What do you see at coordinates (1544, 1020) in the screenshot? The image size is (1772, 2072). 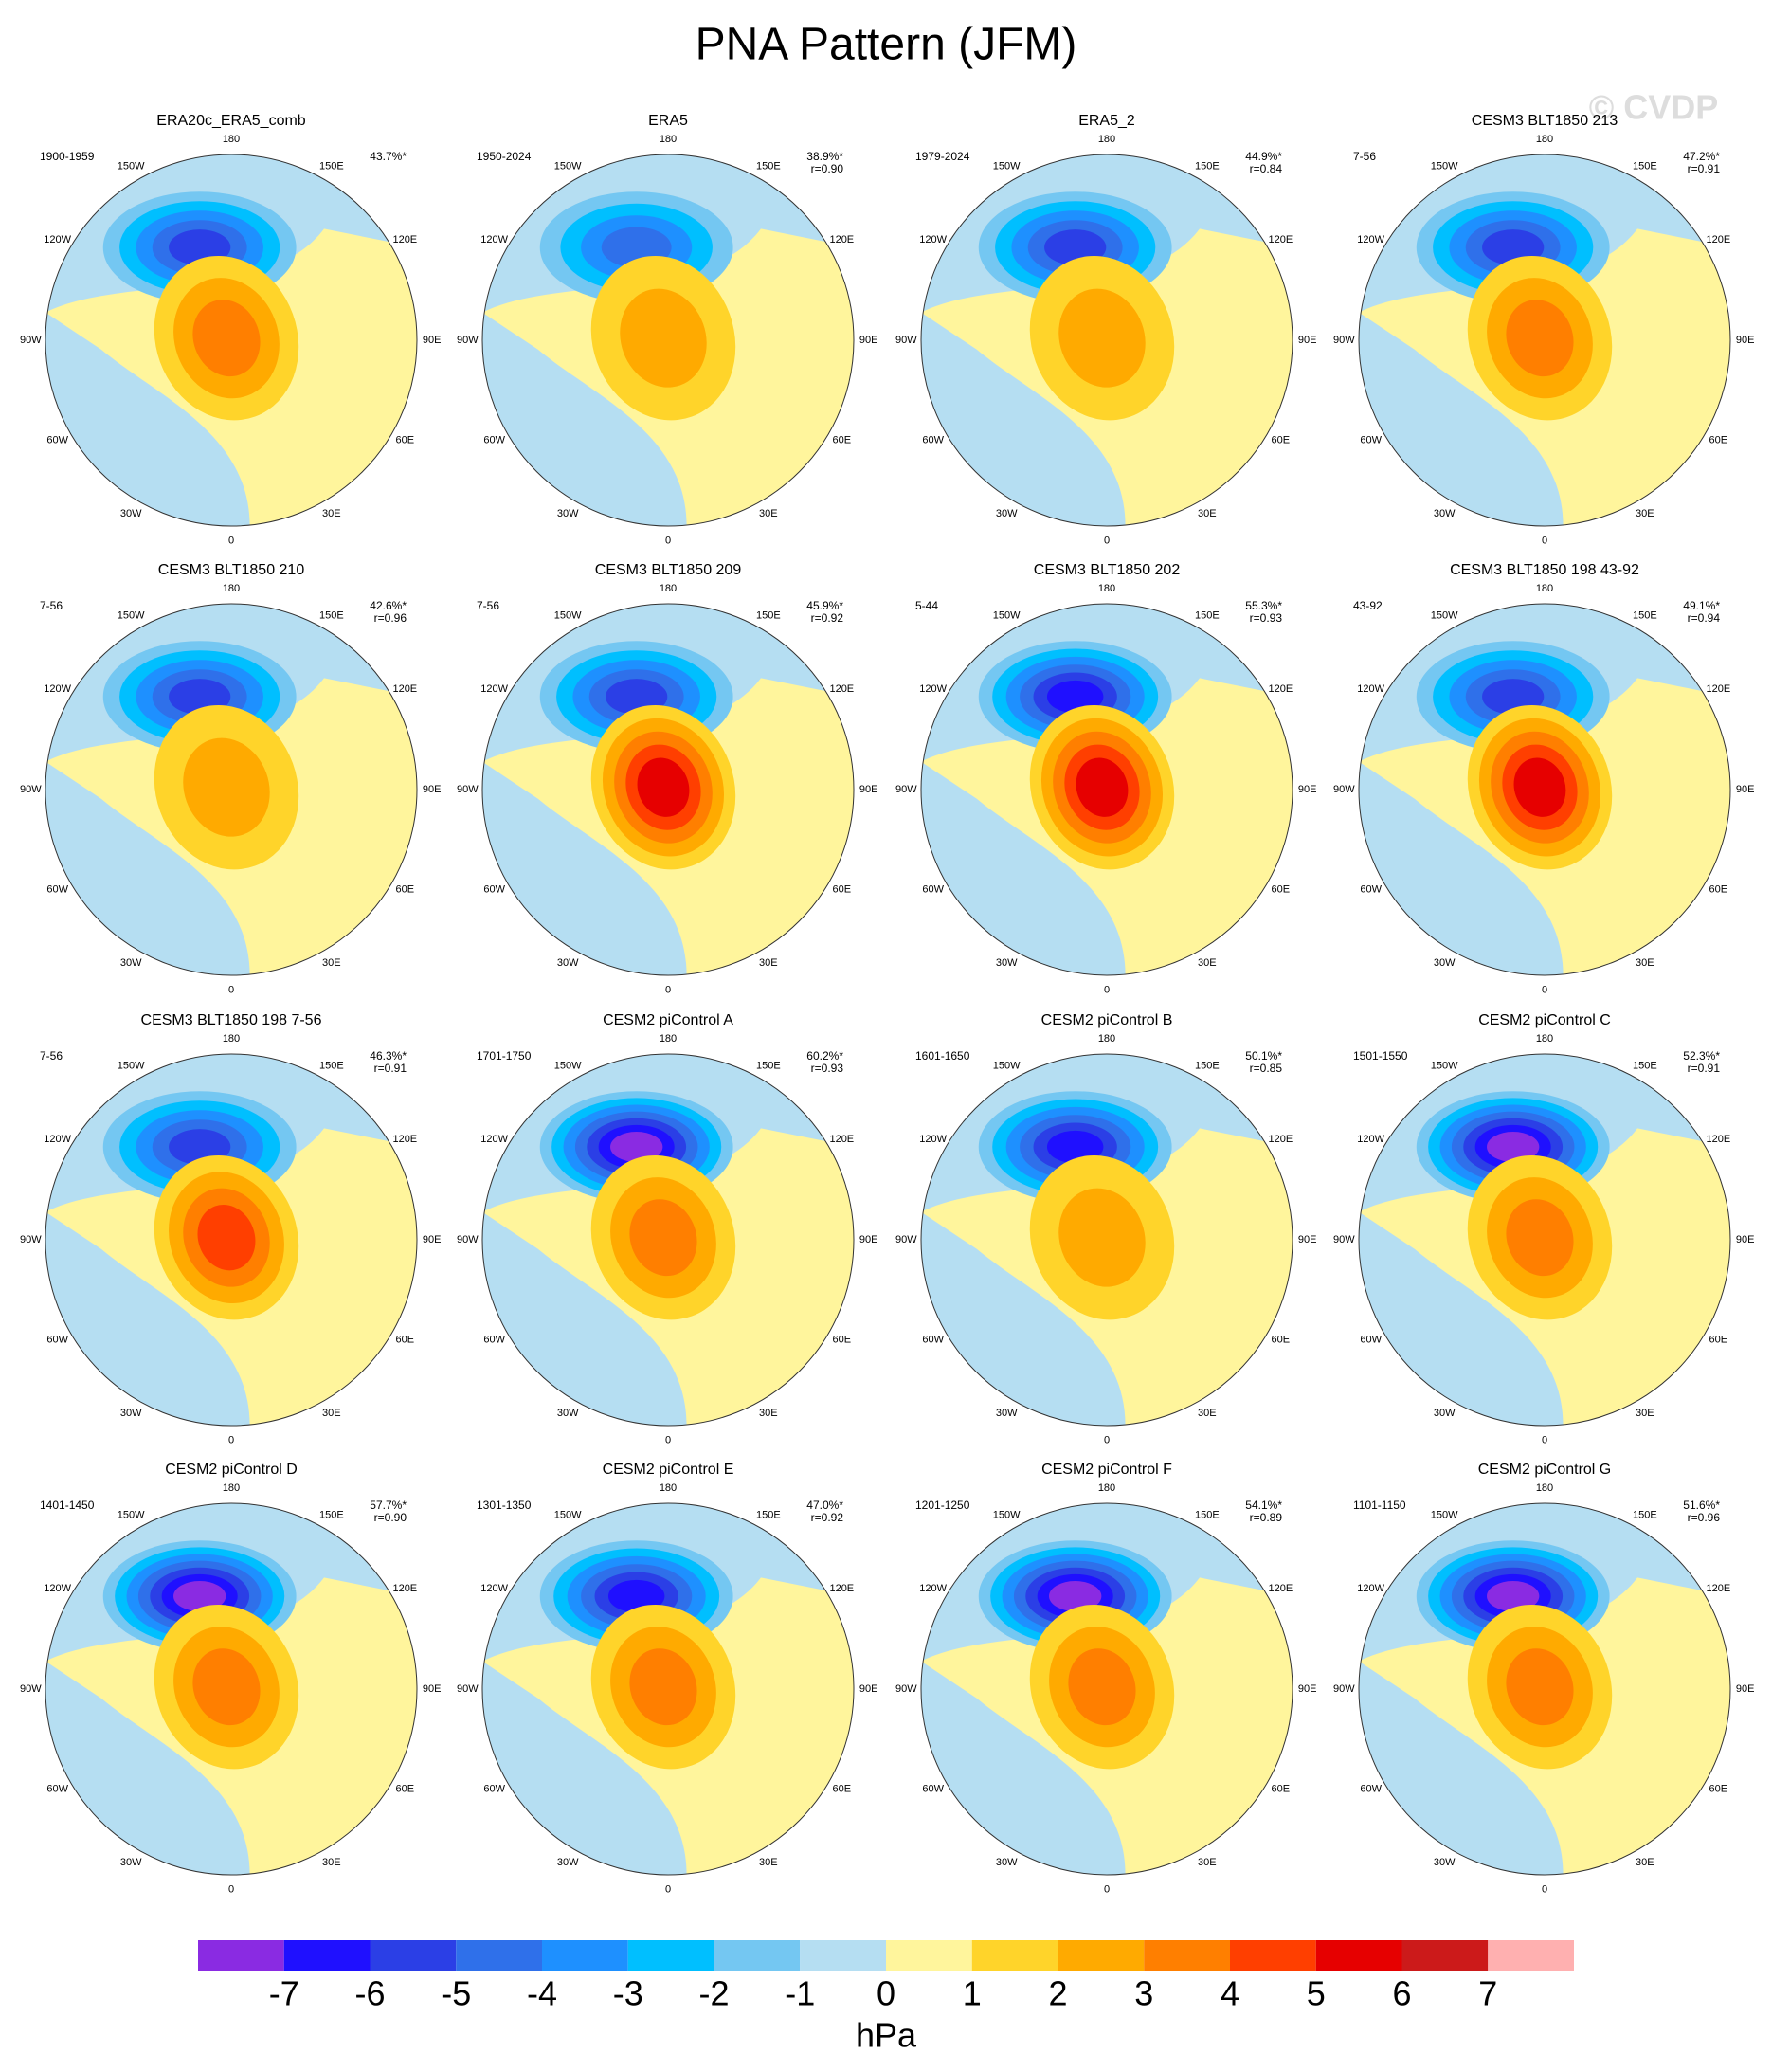 I see `panel-title: CESM2 piControl C` at bounding box center [1544, 1020].